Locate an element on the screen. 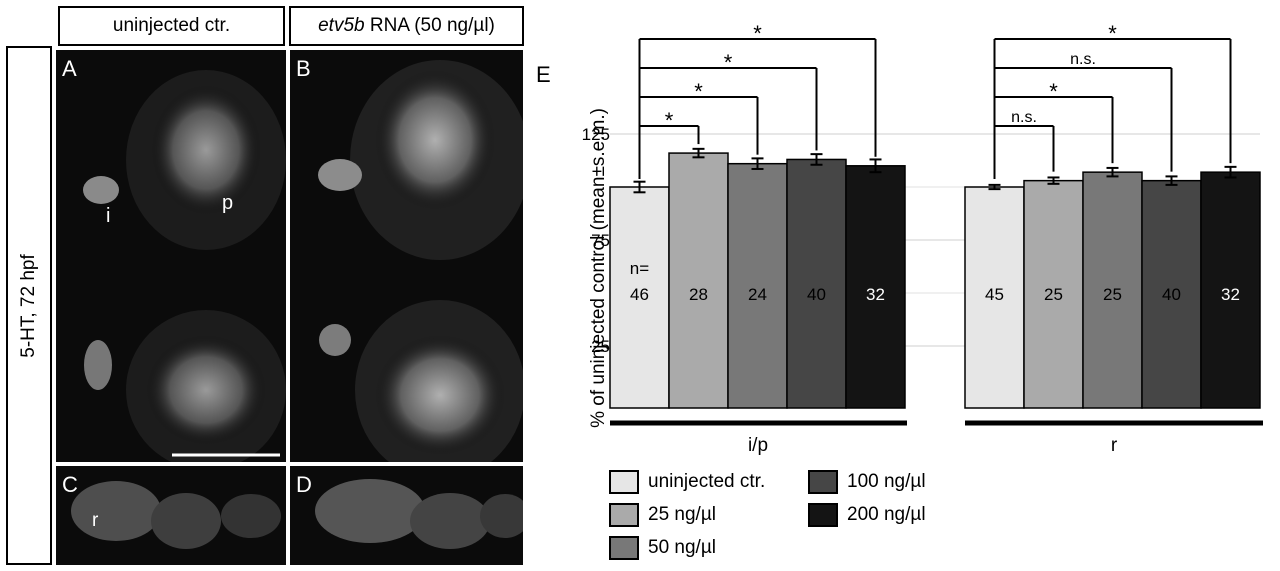 The height and width of the screenshot is (571, 1280). bar-i/p-3 is located at coordinates (816, 283).